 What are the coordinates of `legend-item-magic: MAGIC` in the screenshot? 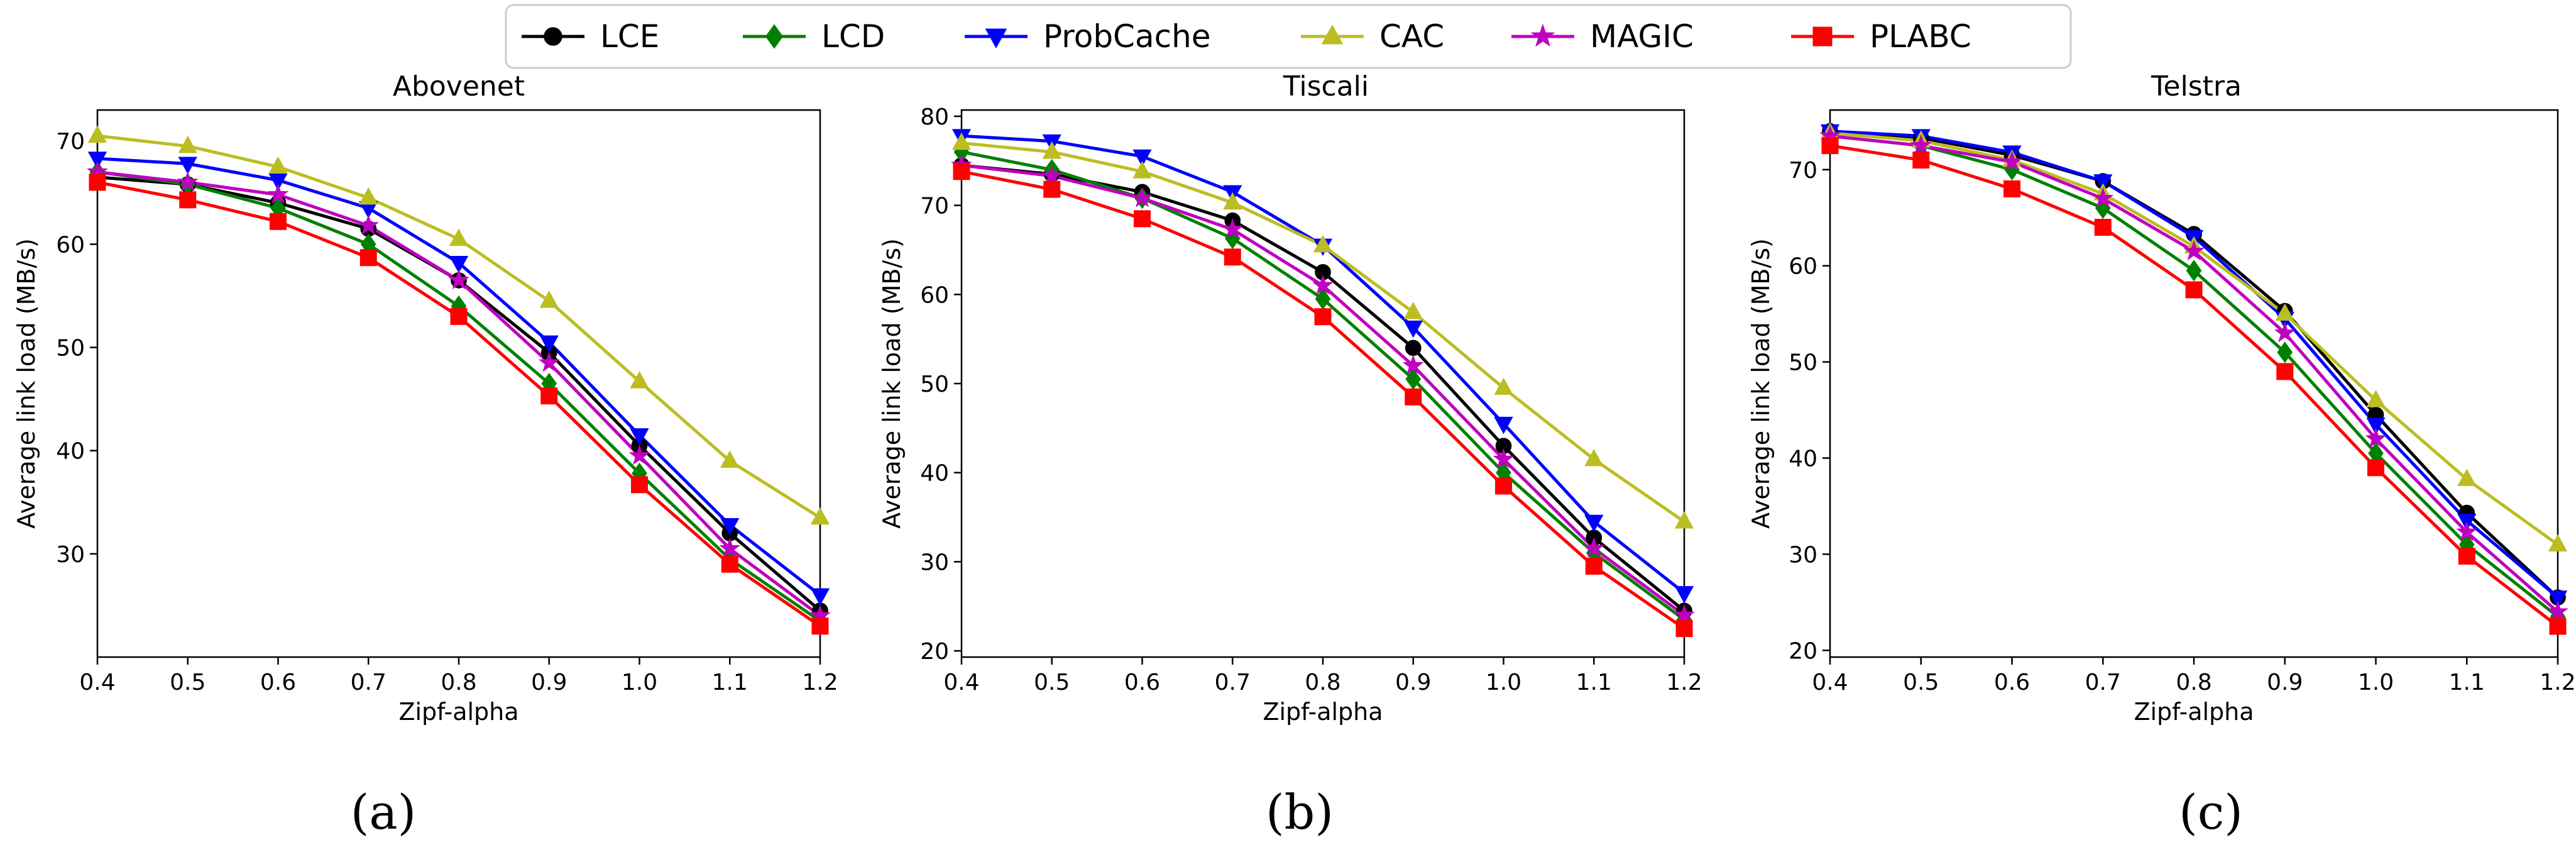 It's located at (1602, 36).